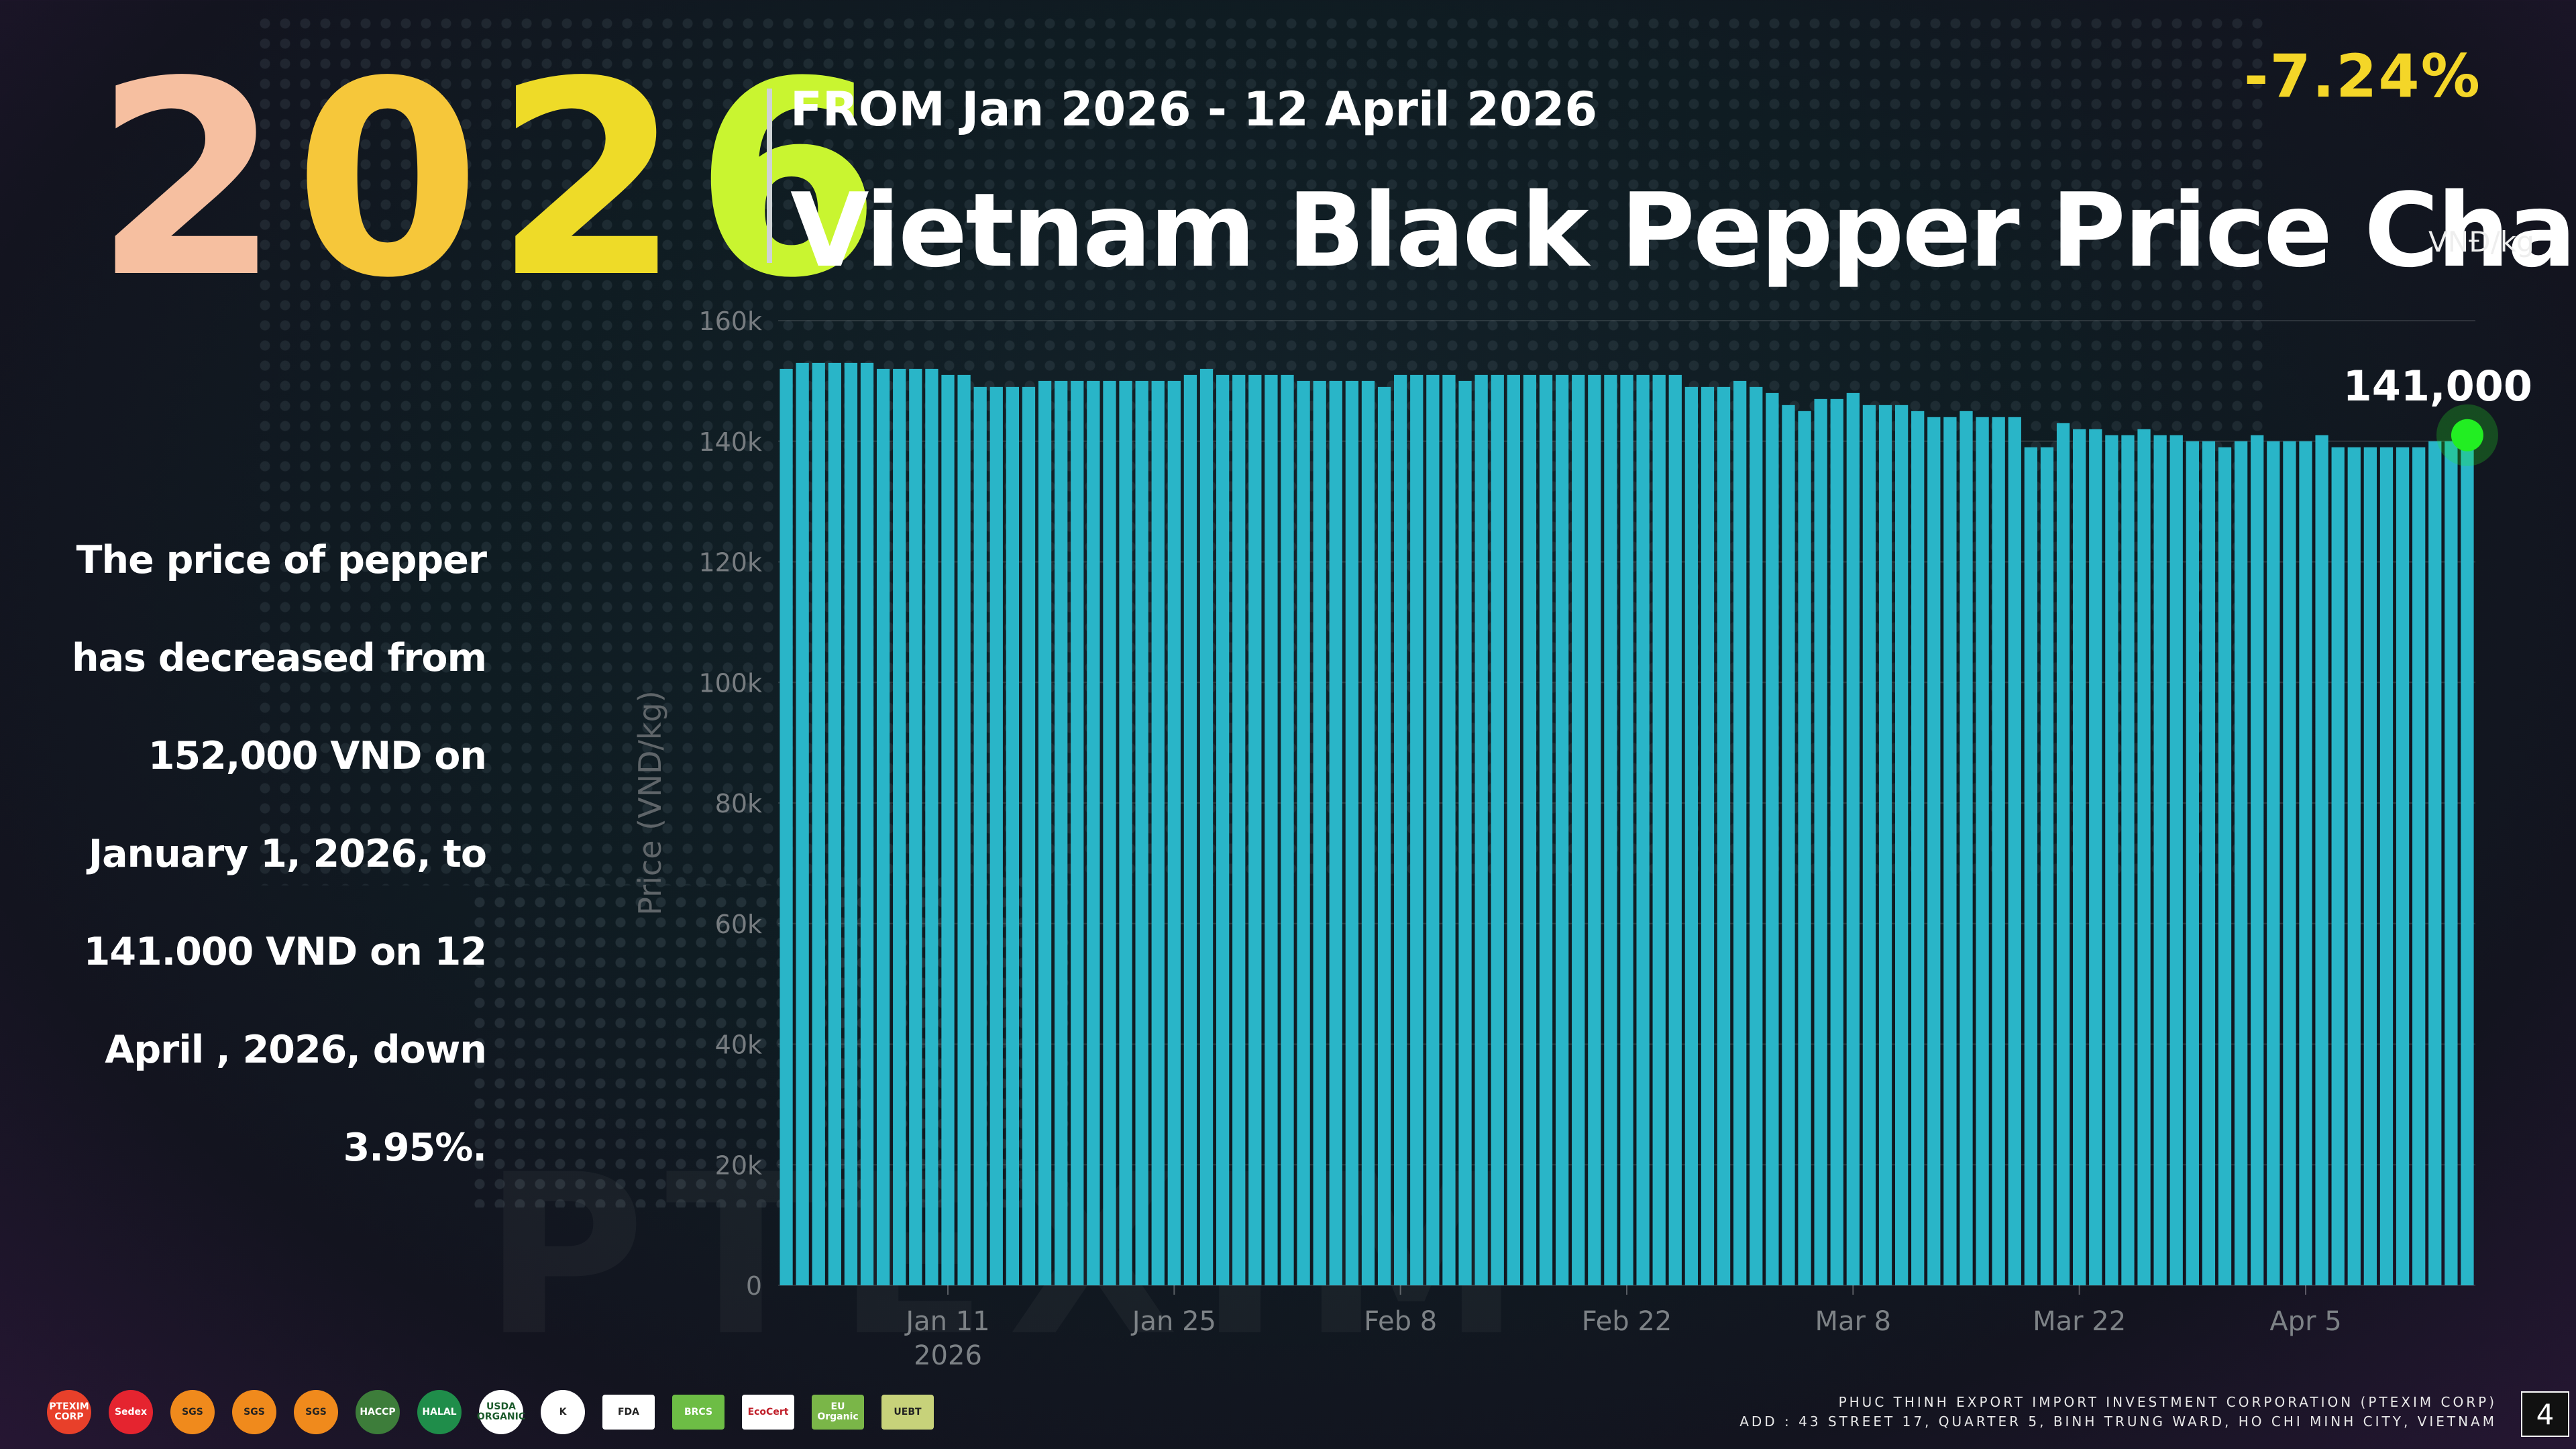 The image size is (2576, 1449). Describe the element at coordinates (738, 1165) in the screenshot. I see `y-tick-label: 20k` at that location.